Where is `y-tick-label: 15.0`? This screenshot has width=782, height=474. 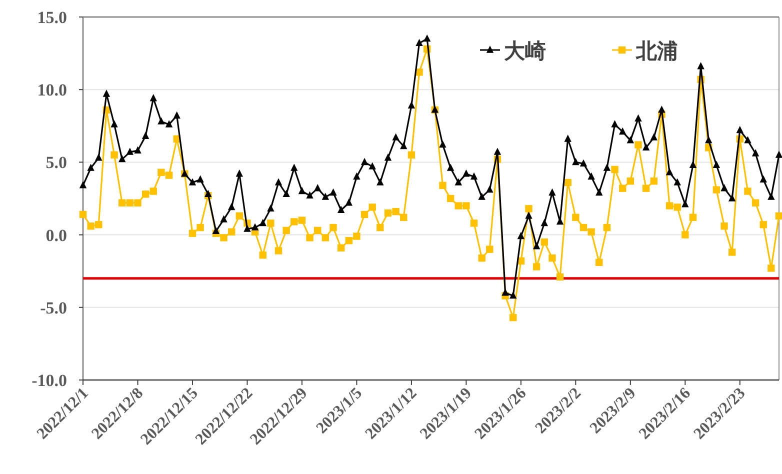
y-tick-label: 15.0 is located at coordinates (52, 17).